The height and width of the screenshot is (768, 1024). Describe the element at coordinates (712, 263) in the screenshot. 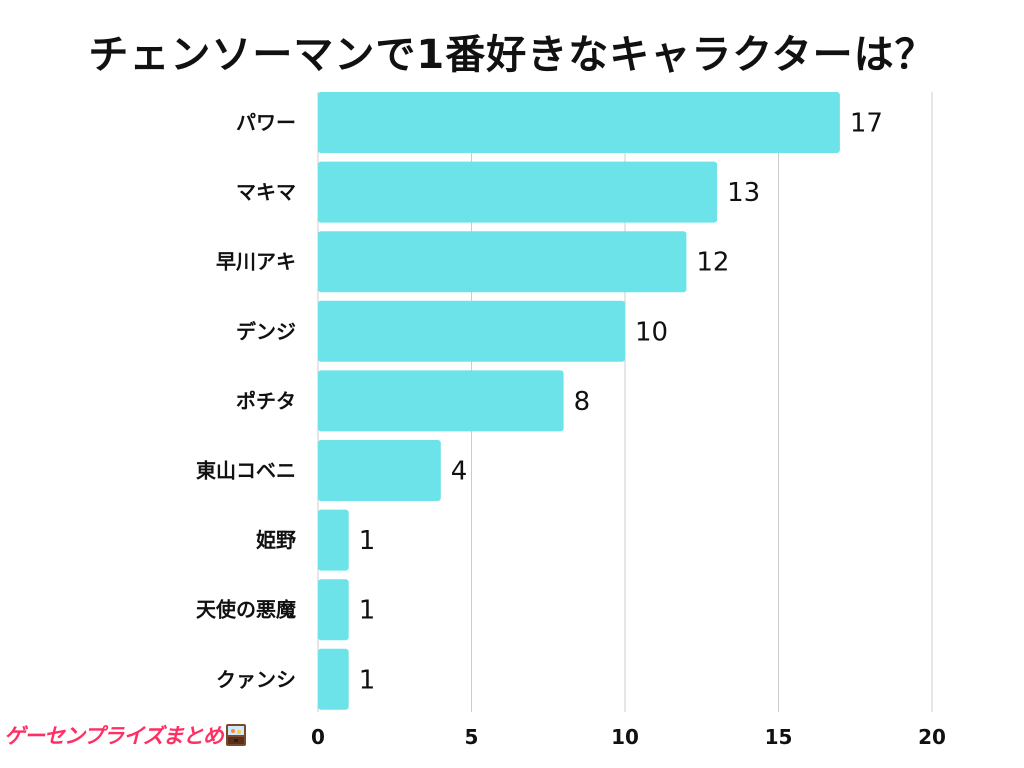

I see `value-label: 12` at that location.